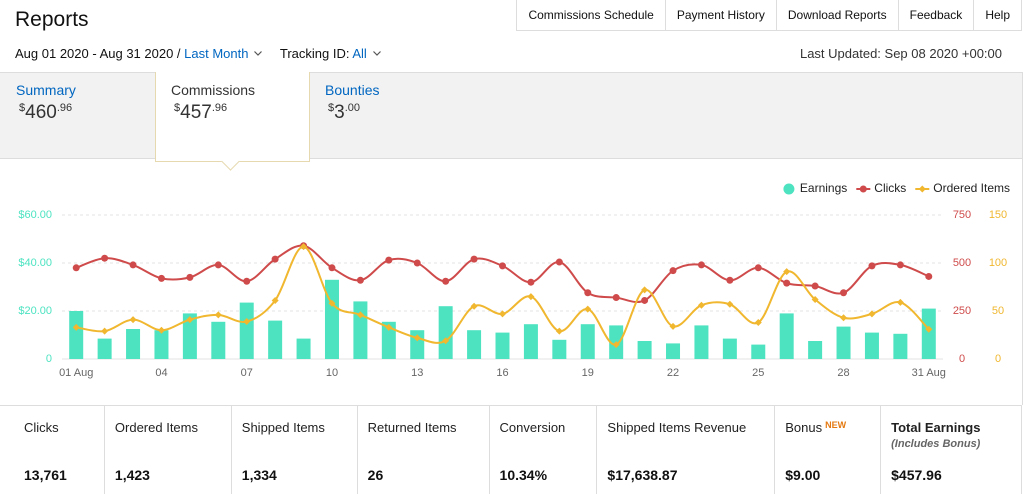  I want to click on cents: .00, so click(352, 108).